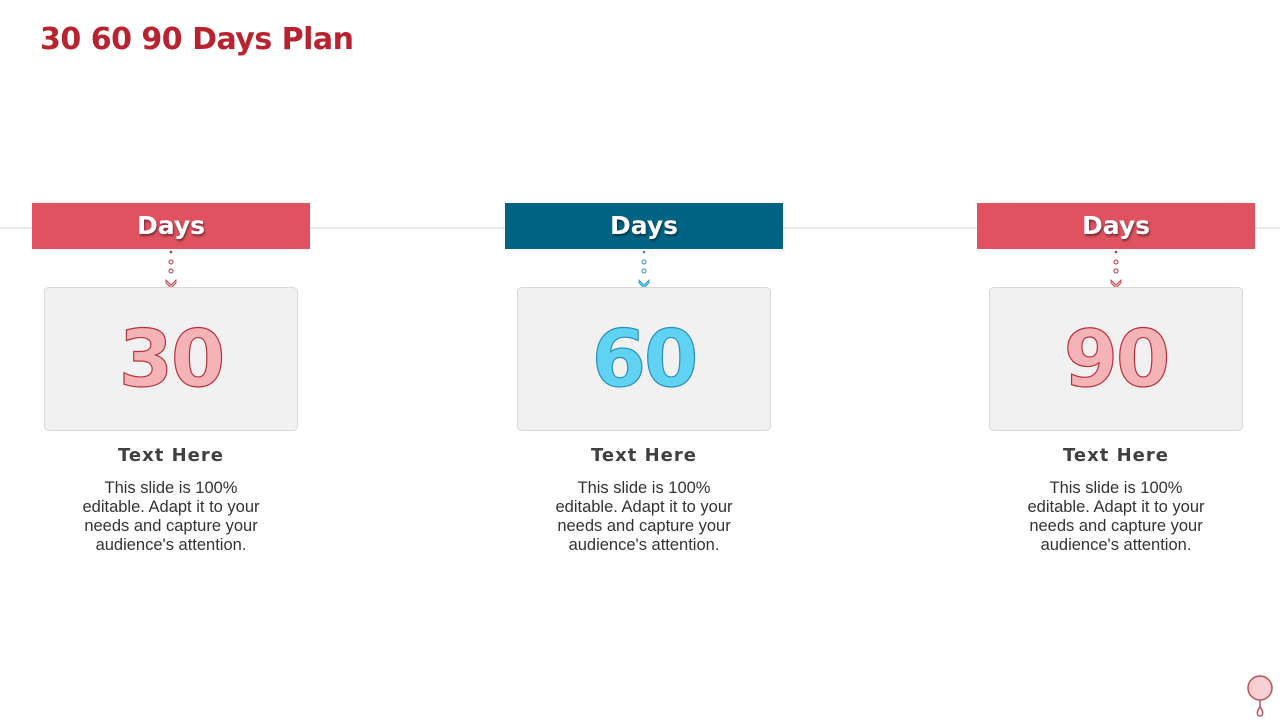 This screenshot has height=720, width=1280. I want to click on day-number: 60, so click(645, 359).